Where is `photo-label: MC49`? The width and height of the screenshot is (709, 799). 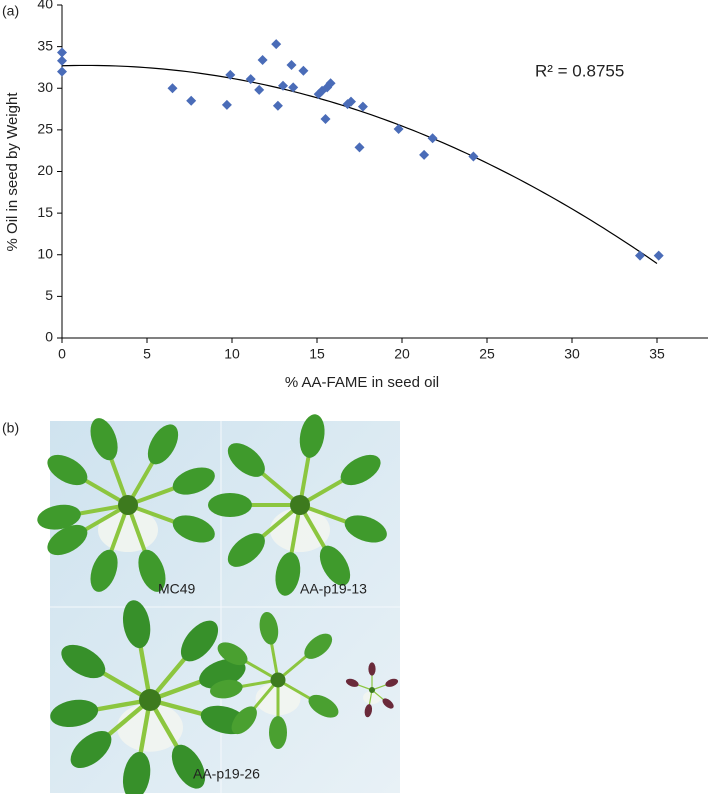 photo-label: MC49 is located at coordinates (177, 589).